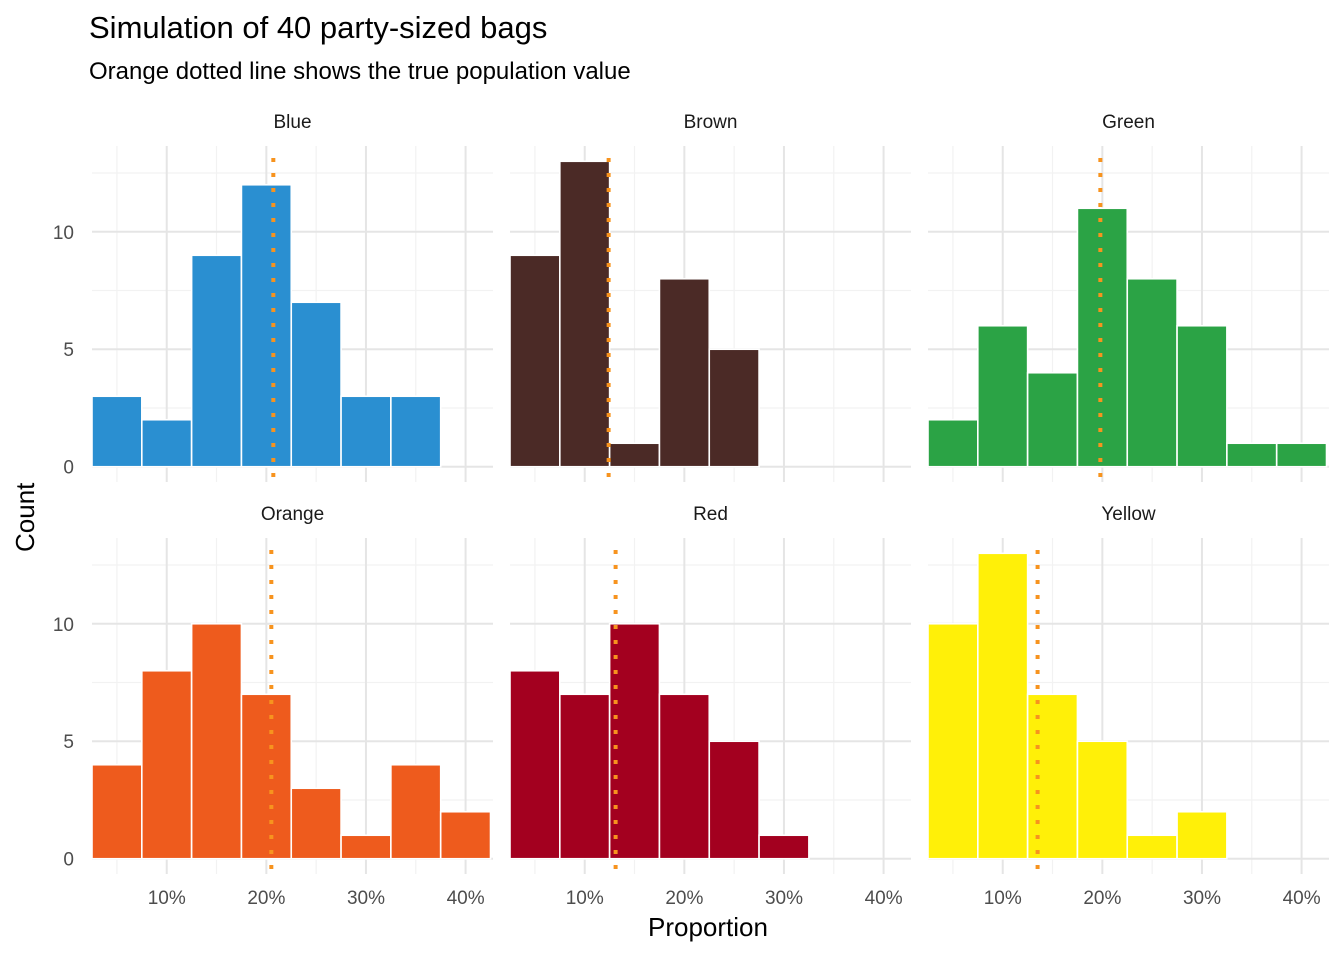 This screenshot has height=960, width=1344. Describe the element at coordinates (1128, 122) in the screenshot. I see `facet-label: Green` at that location.